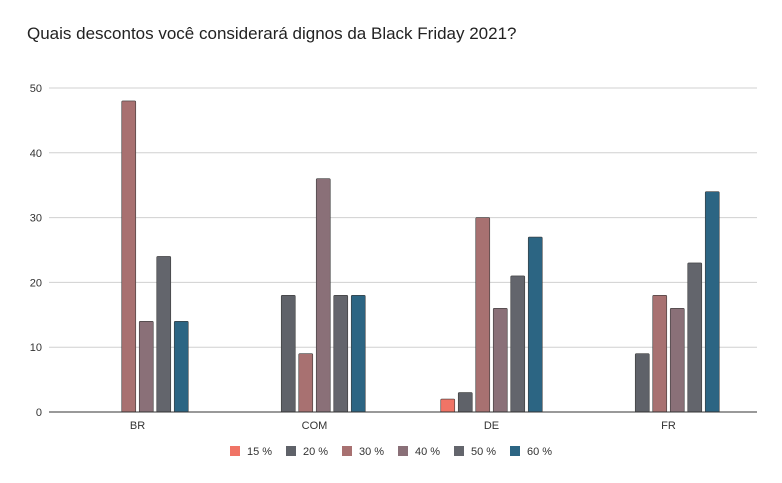 This screenshot has height=483, width=782. I want to click on x-category-label: COM, so click(315, 426).